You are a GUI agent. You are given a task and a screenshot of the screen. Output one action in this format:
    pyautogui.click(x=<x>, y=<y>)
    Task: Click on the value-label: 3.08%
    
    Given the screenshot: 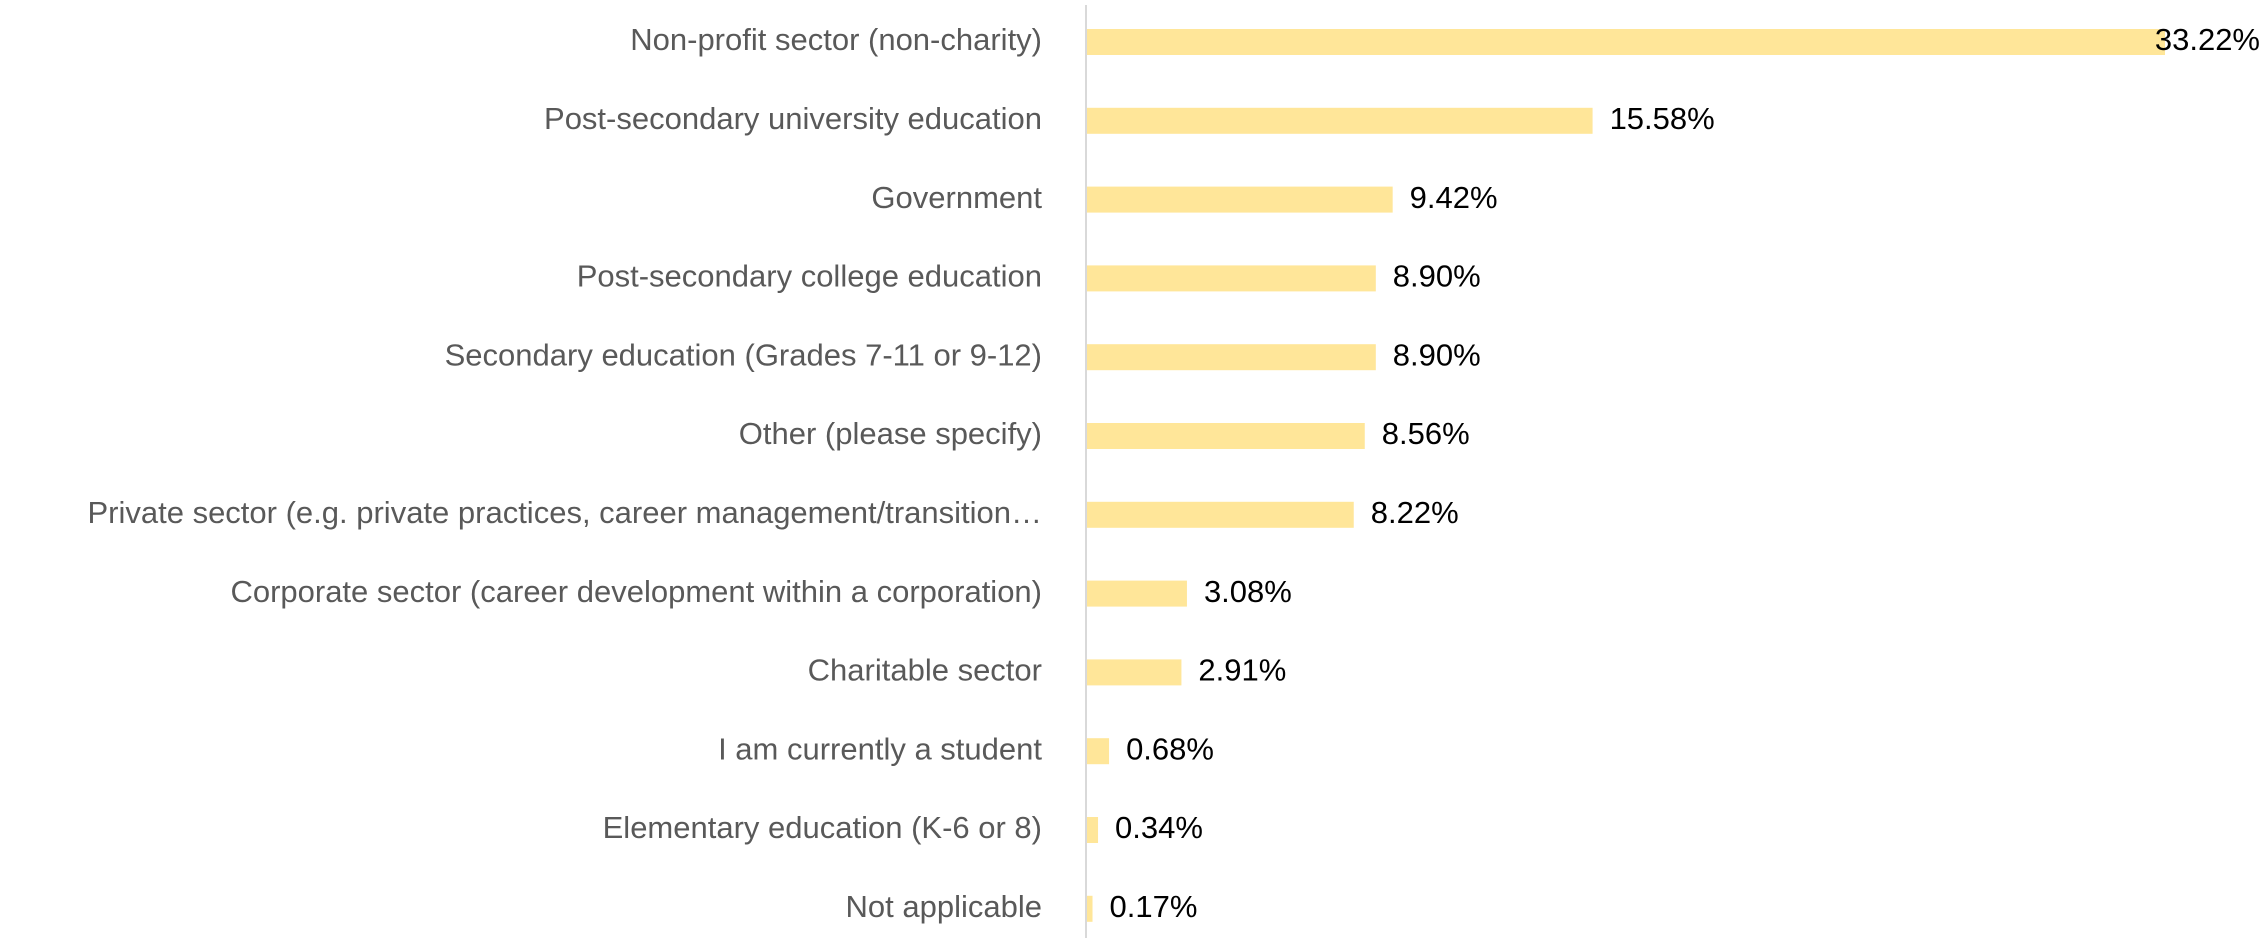 What is the action you would take?
    pyautogui.click(x=1248, y=591)
    